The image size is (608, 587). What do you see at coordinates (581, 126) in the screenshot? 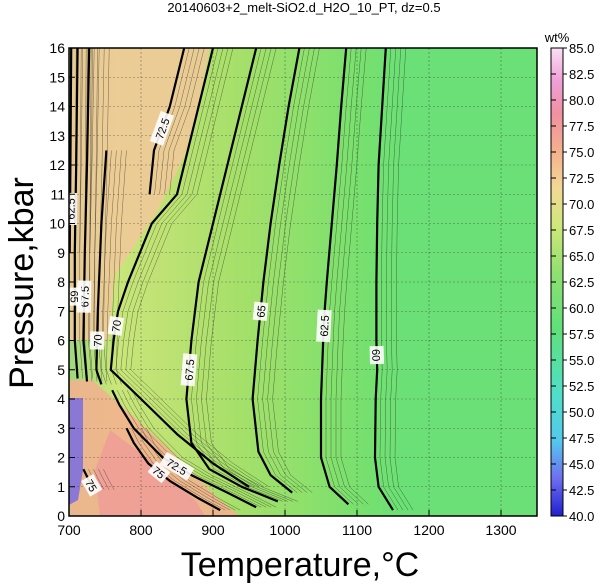
I see `colorbar-tick-label: 77.5` at bounding box center [581, 126].